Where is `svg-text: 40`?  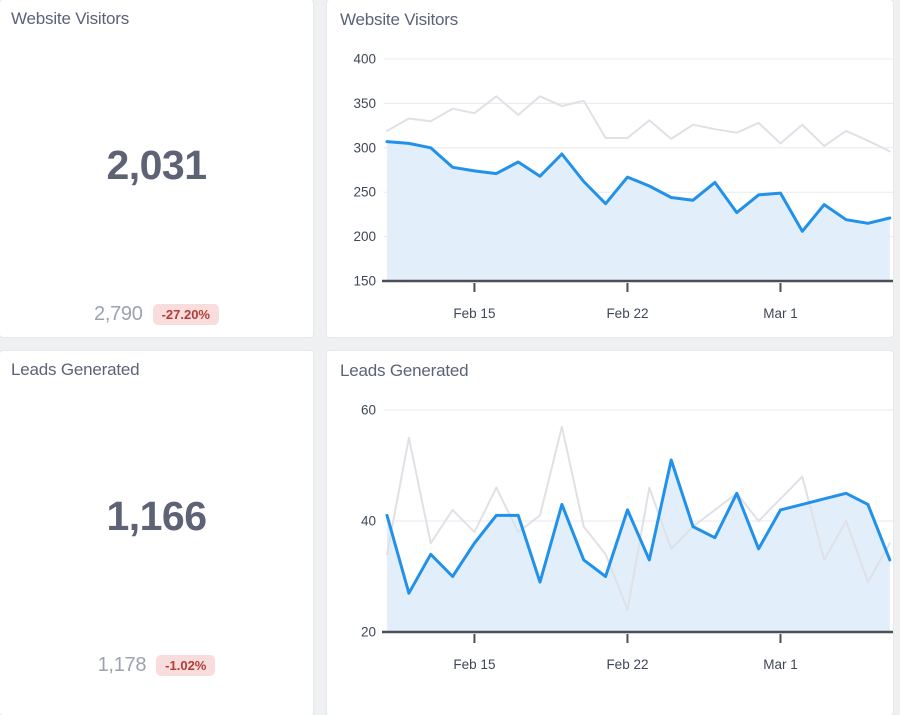 svg-text: 40 is located at coordinates (368, 521).